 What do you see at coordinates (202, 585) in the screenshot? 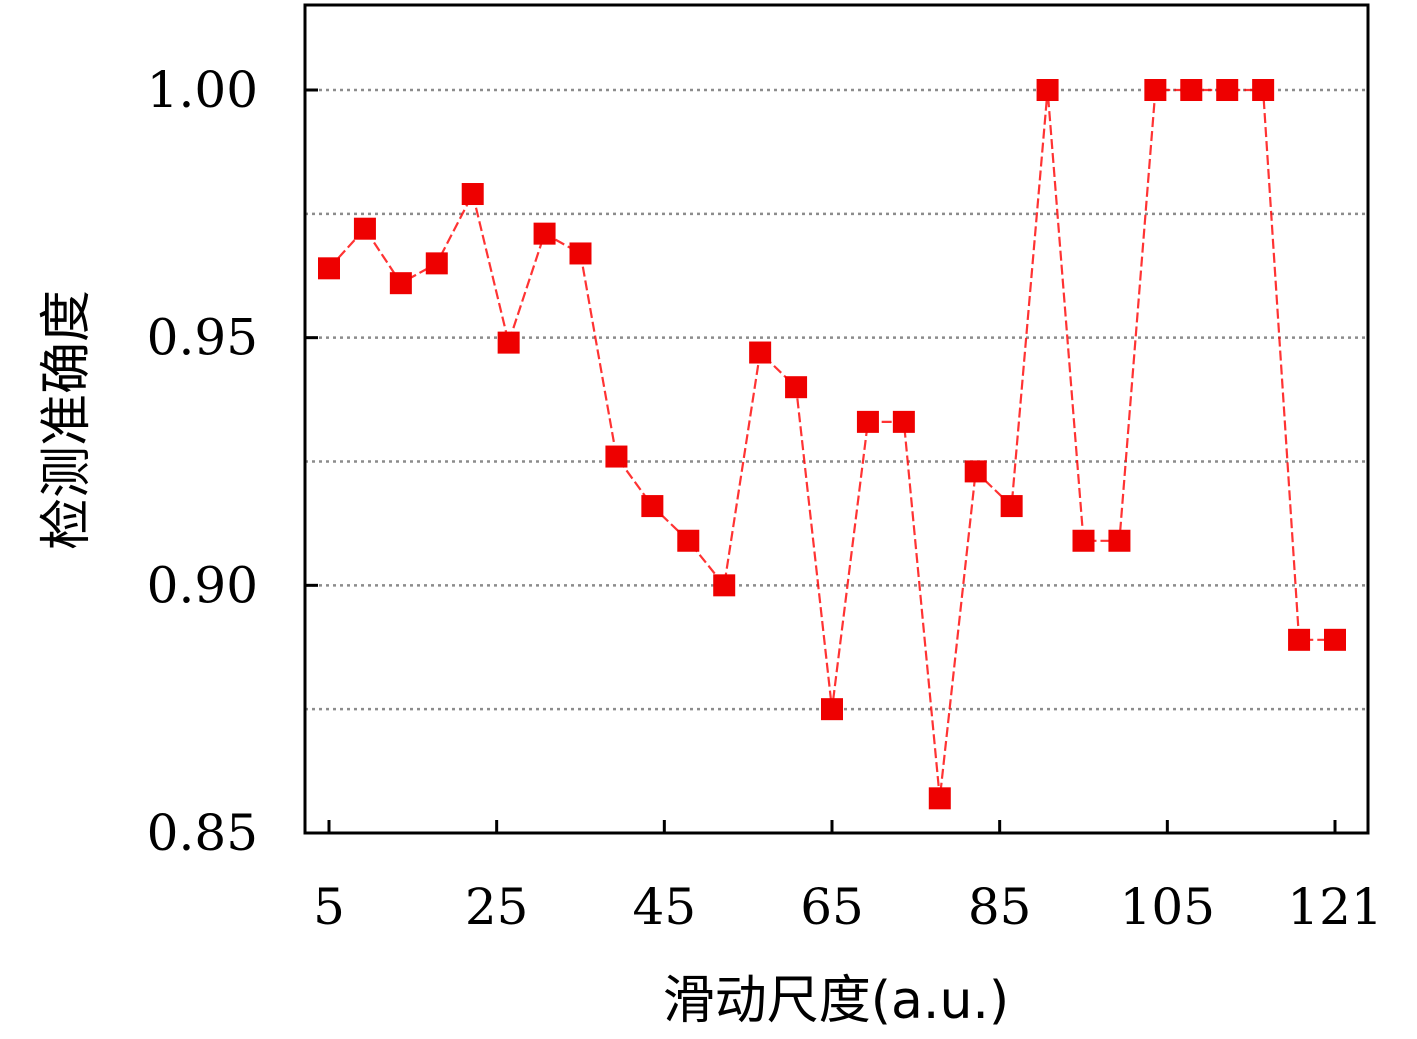
I see `y-tick-label: 0.90` at bounding box center [202, 585].